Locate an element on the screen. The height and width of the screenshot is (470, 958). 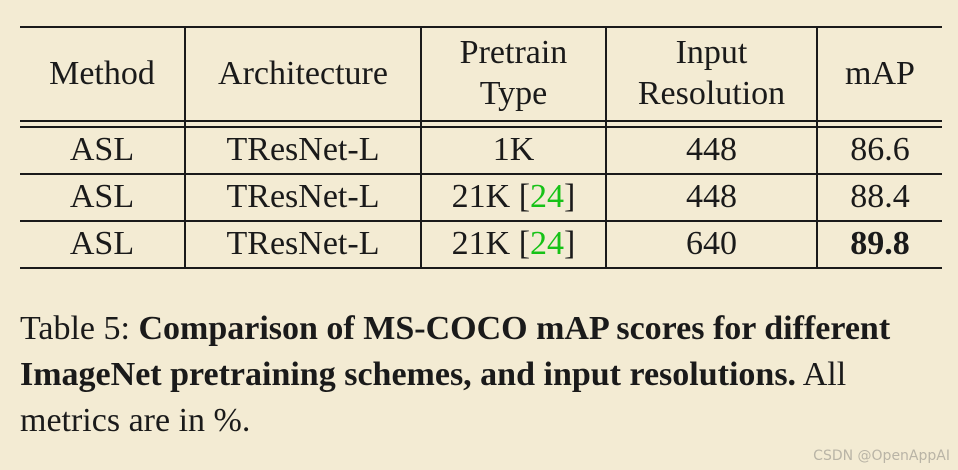
header-input-resolution: Input Resolution is located at coordinates (711, 74).